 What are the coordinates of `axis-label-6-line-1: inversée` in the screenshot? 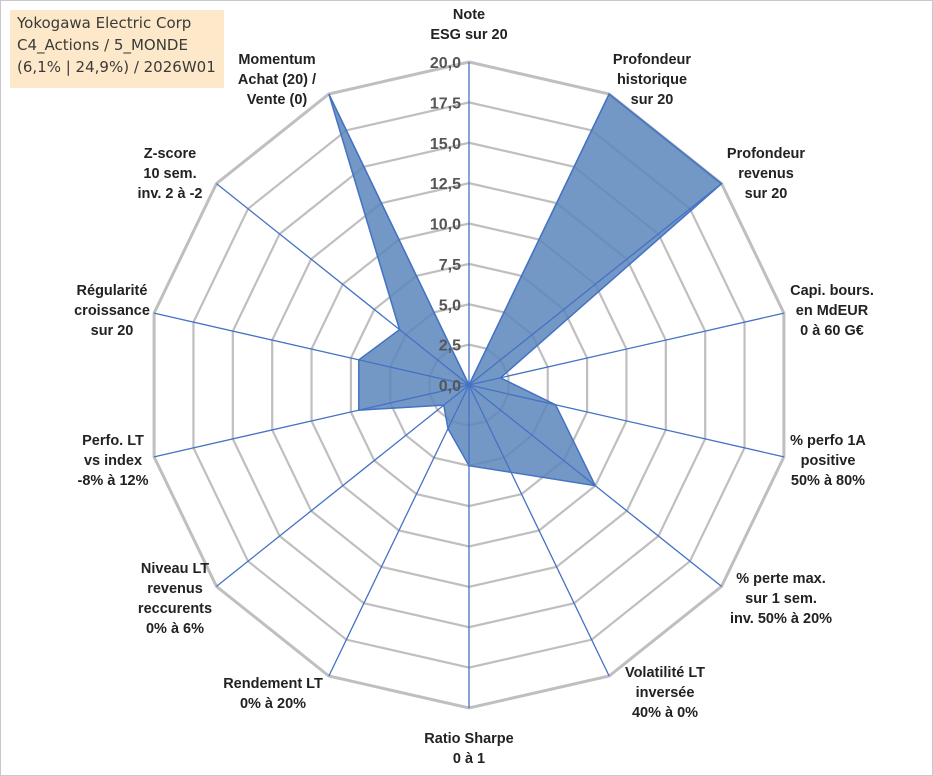 It's located at (665, 693).